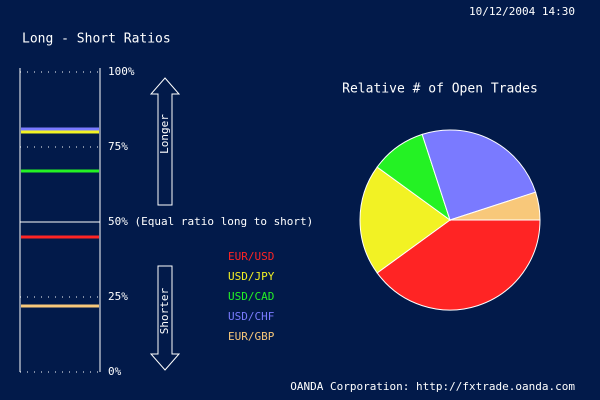 The height and width of the screenshot is (400, 600). What do you see at coordinates (115, 371) in the screenshot?
I see `y-tick-label: 0%` at bounding box center [115, 371].